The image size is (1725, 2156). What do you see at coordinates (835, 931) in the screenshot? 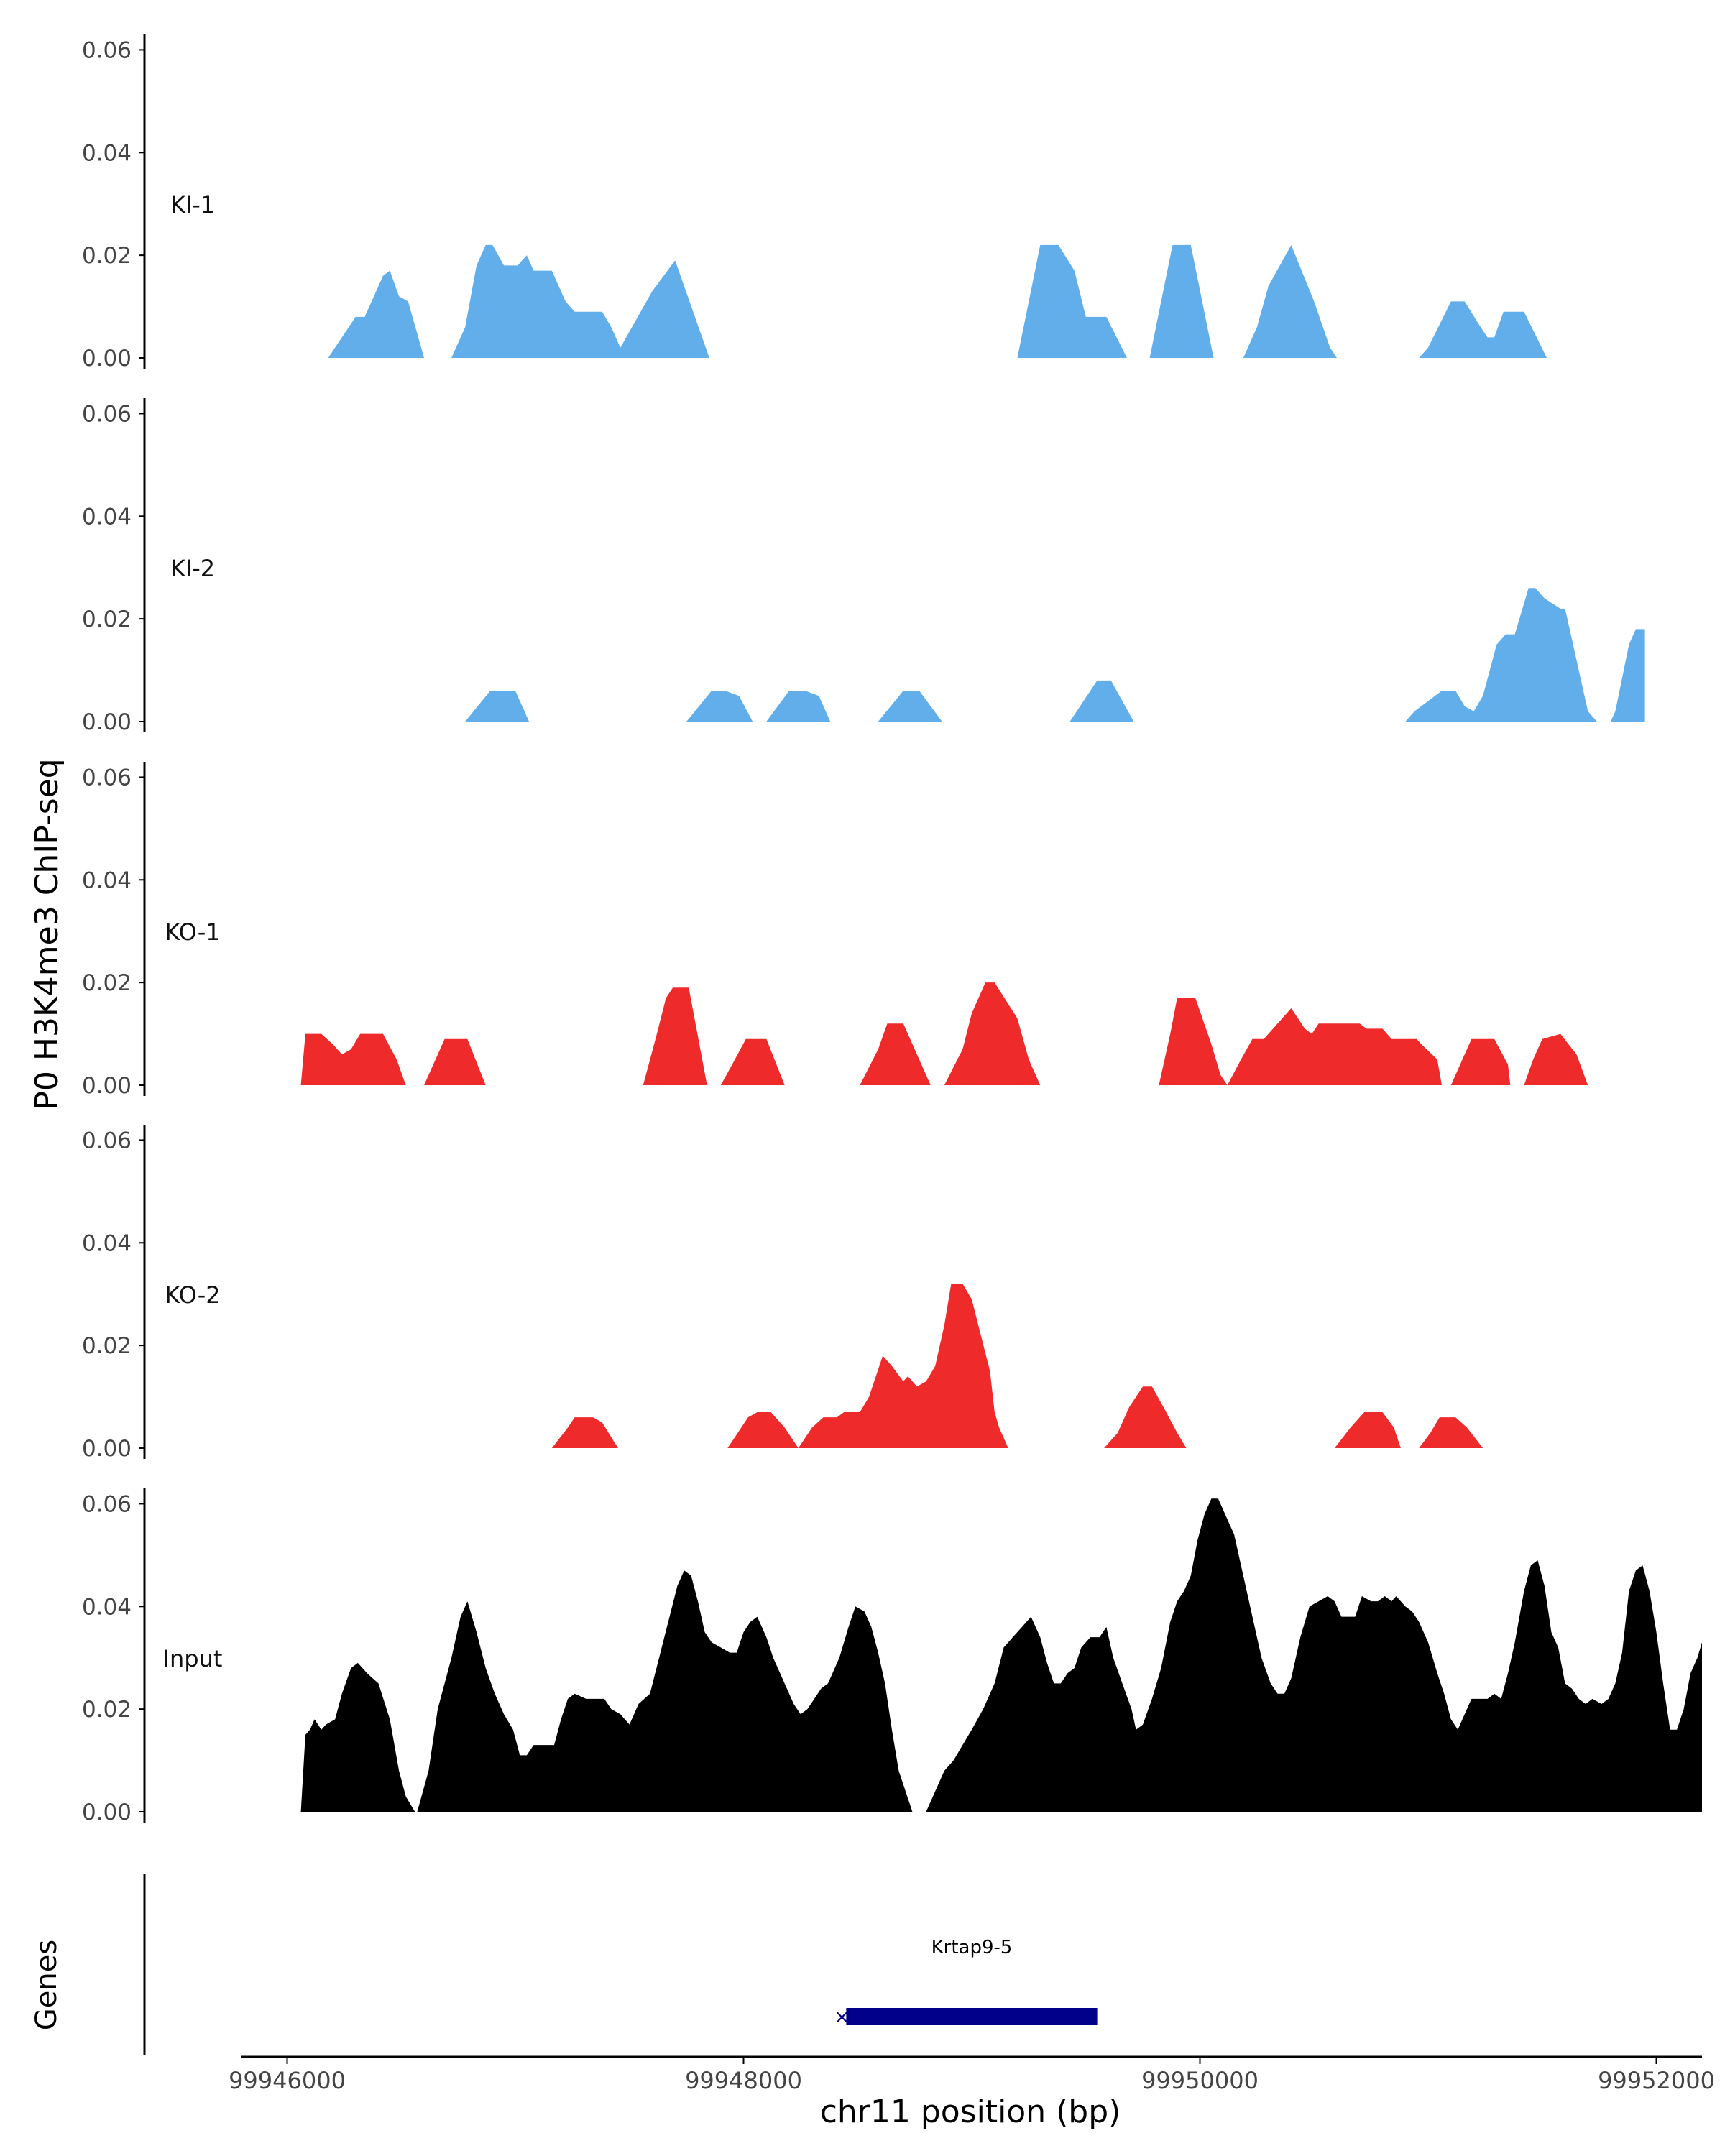
I see `track-ko-1: 0.00 0.02 0.04 0.06 KO-1` at bounding box center [835, 931].